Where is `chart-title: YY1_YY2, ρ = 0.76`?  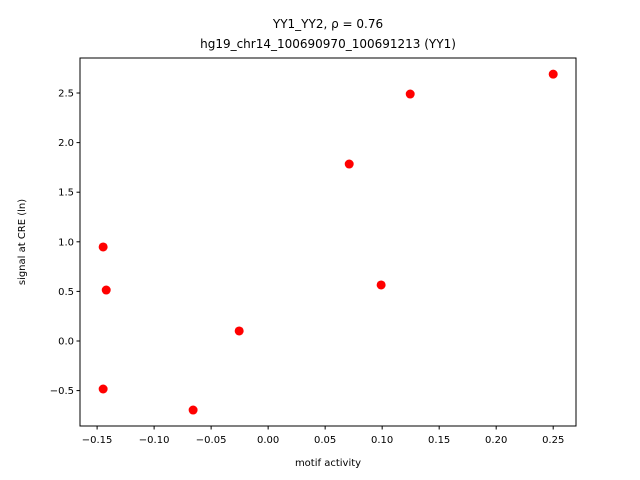
chart-title: YY1_YY2, ρ = 0.76 is located at coordinates (327, 24).